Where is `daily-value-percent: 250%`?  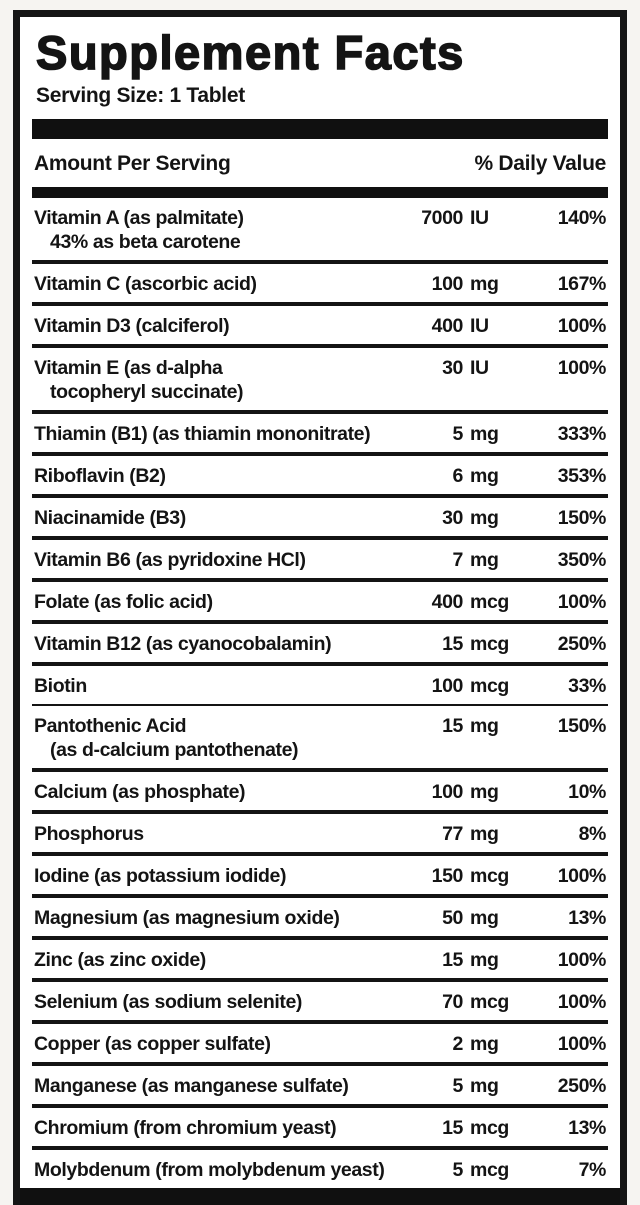
daily-value-percent: 250% is located at coordinates (582, 1086).